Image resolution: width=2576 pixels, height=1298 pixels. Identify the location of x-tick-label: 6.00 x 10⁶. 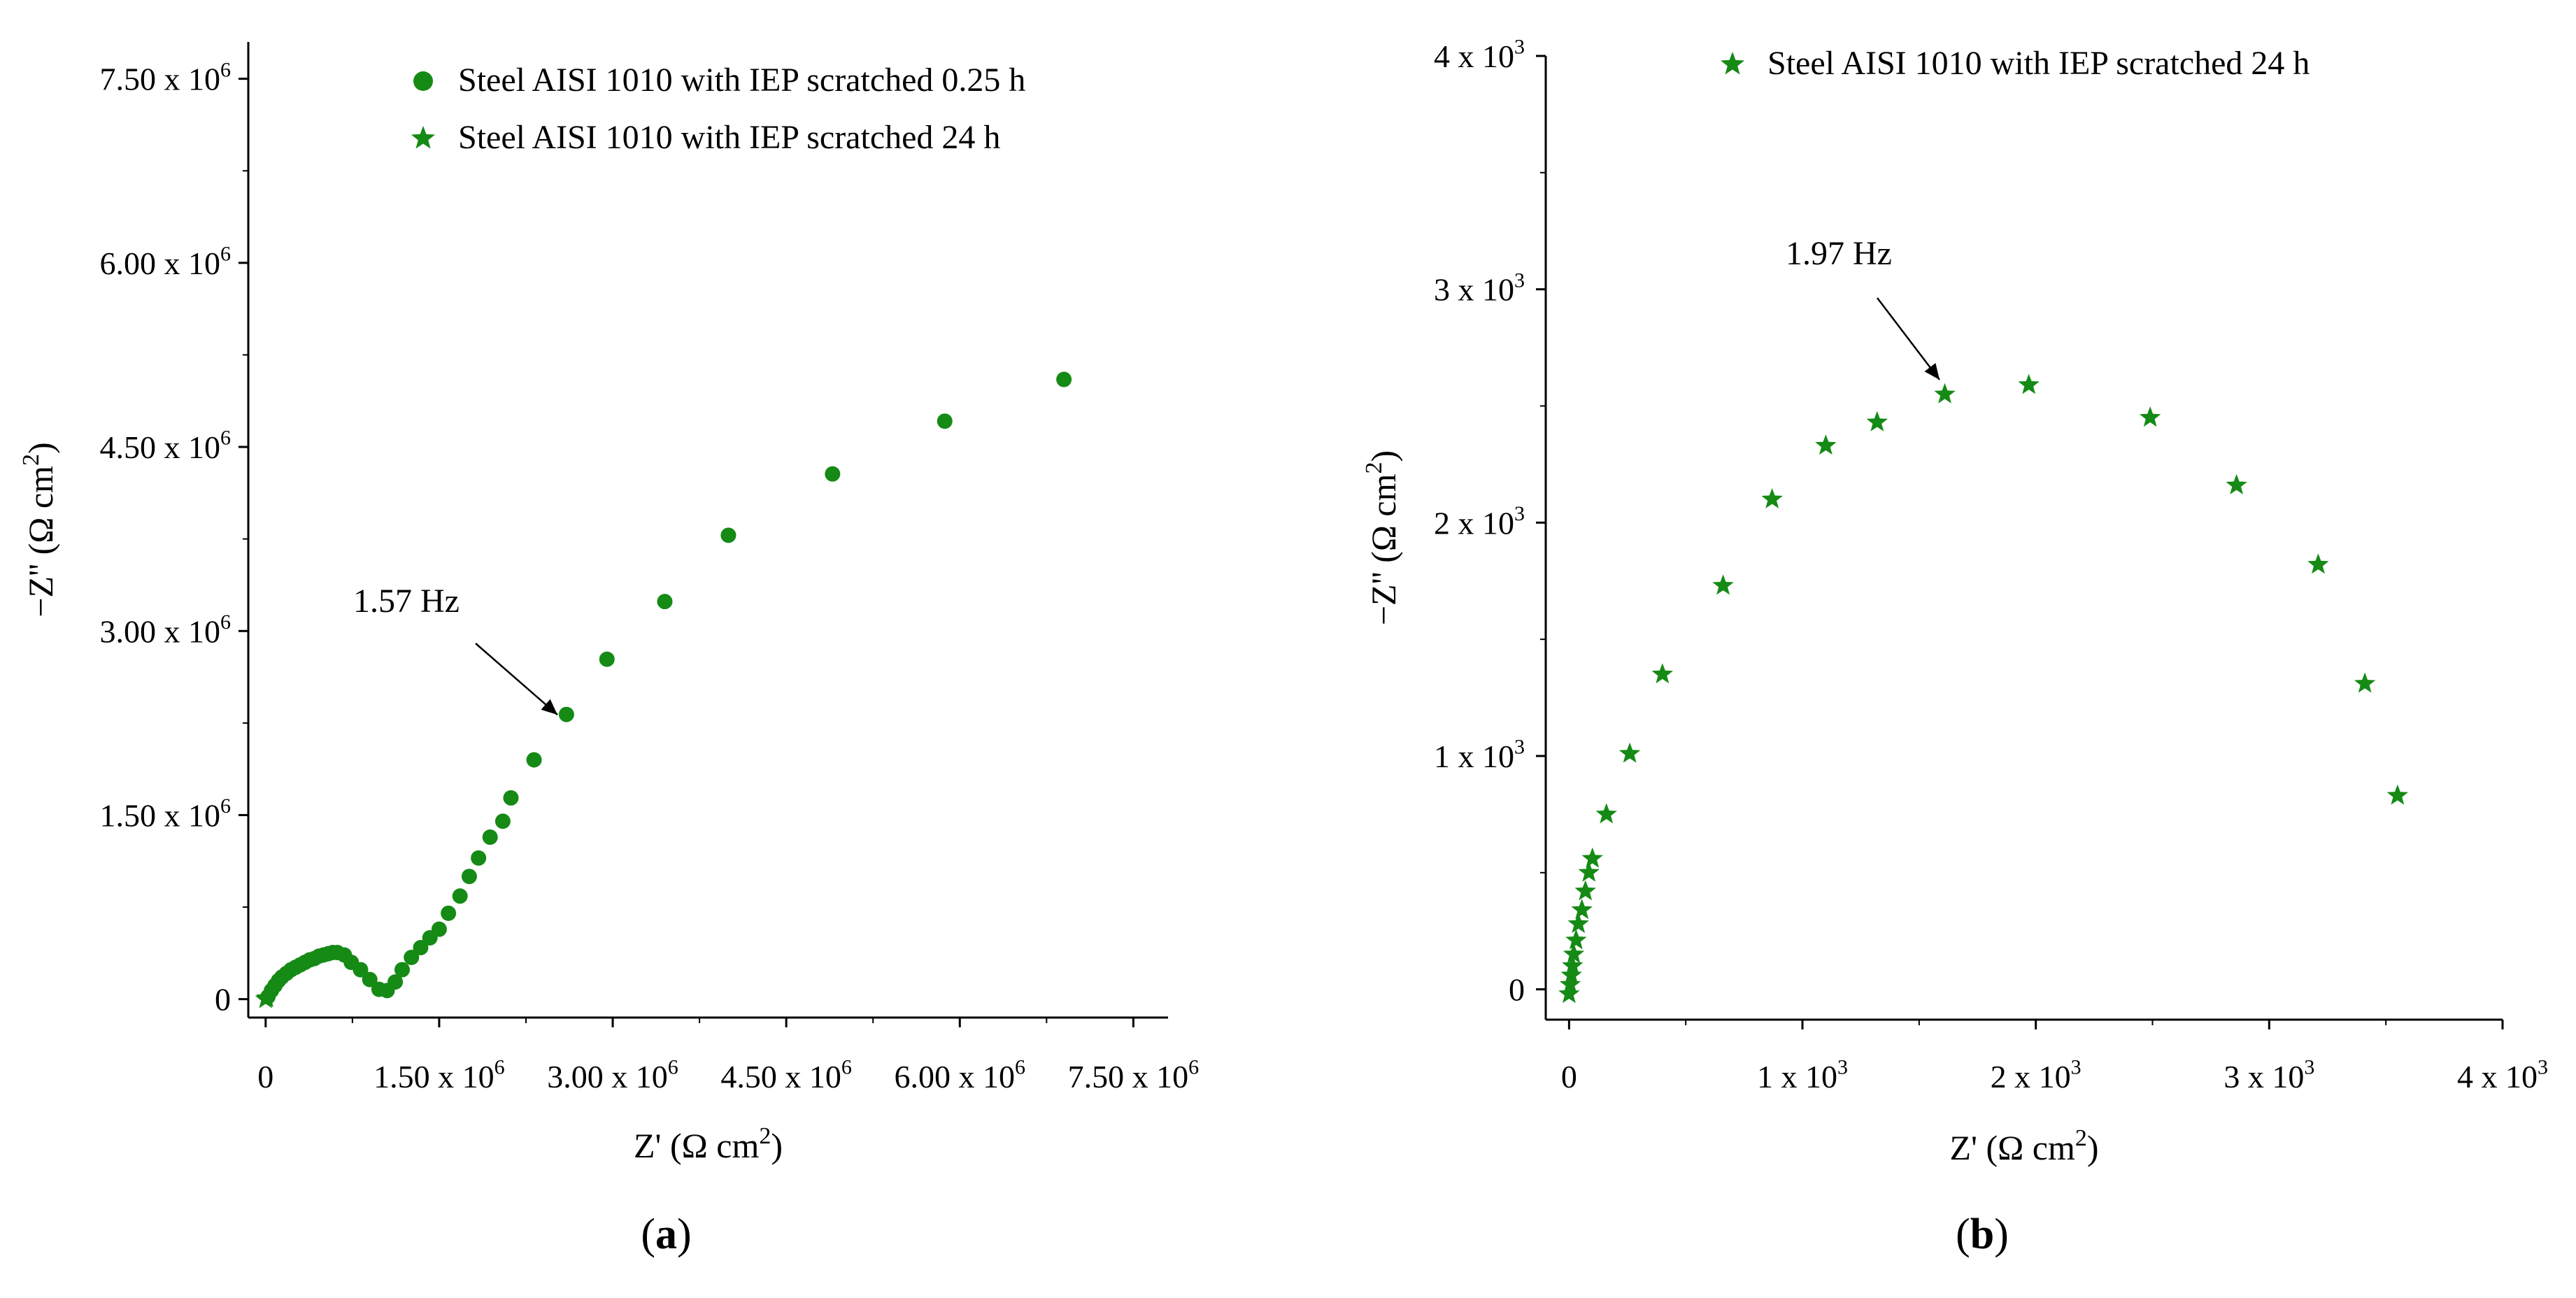
(960, 1075).